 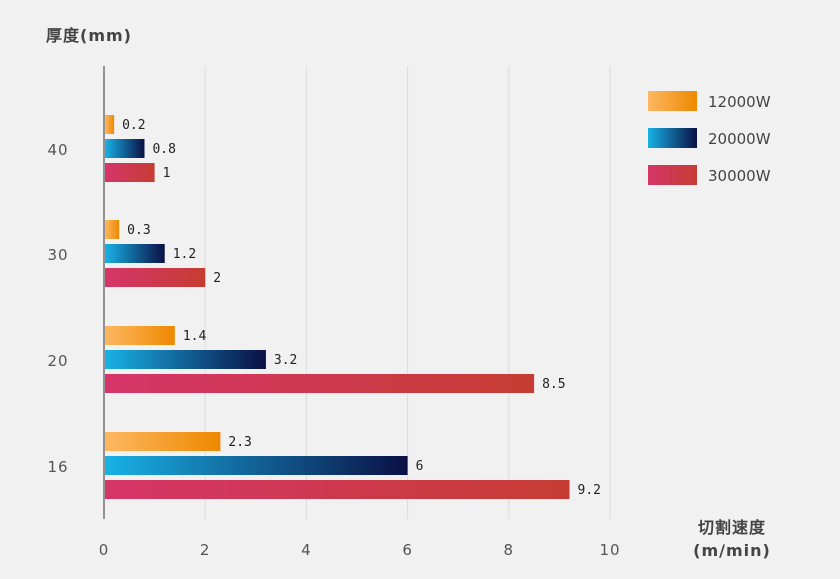 I want to click on x-tick-label: 4, so click(x=306, y=550).